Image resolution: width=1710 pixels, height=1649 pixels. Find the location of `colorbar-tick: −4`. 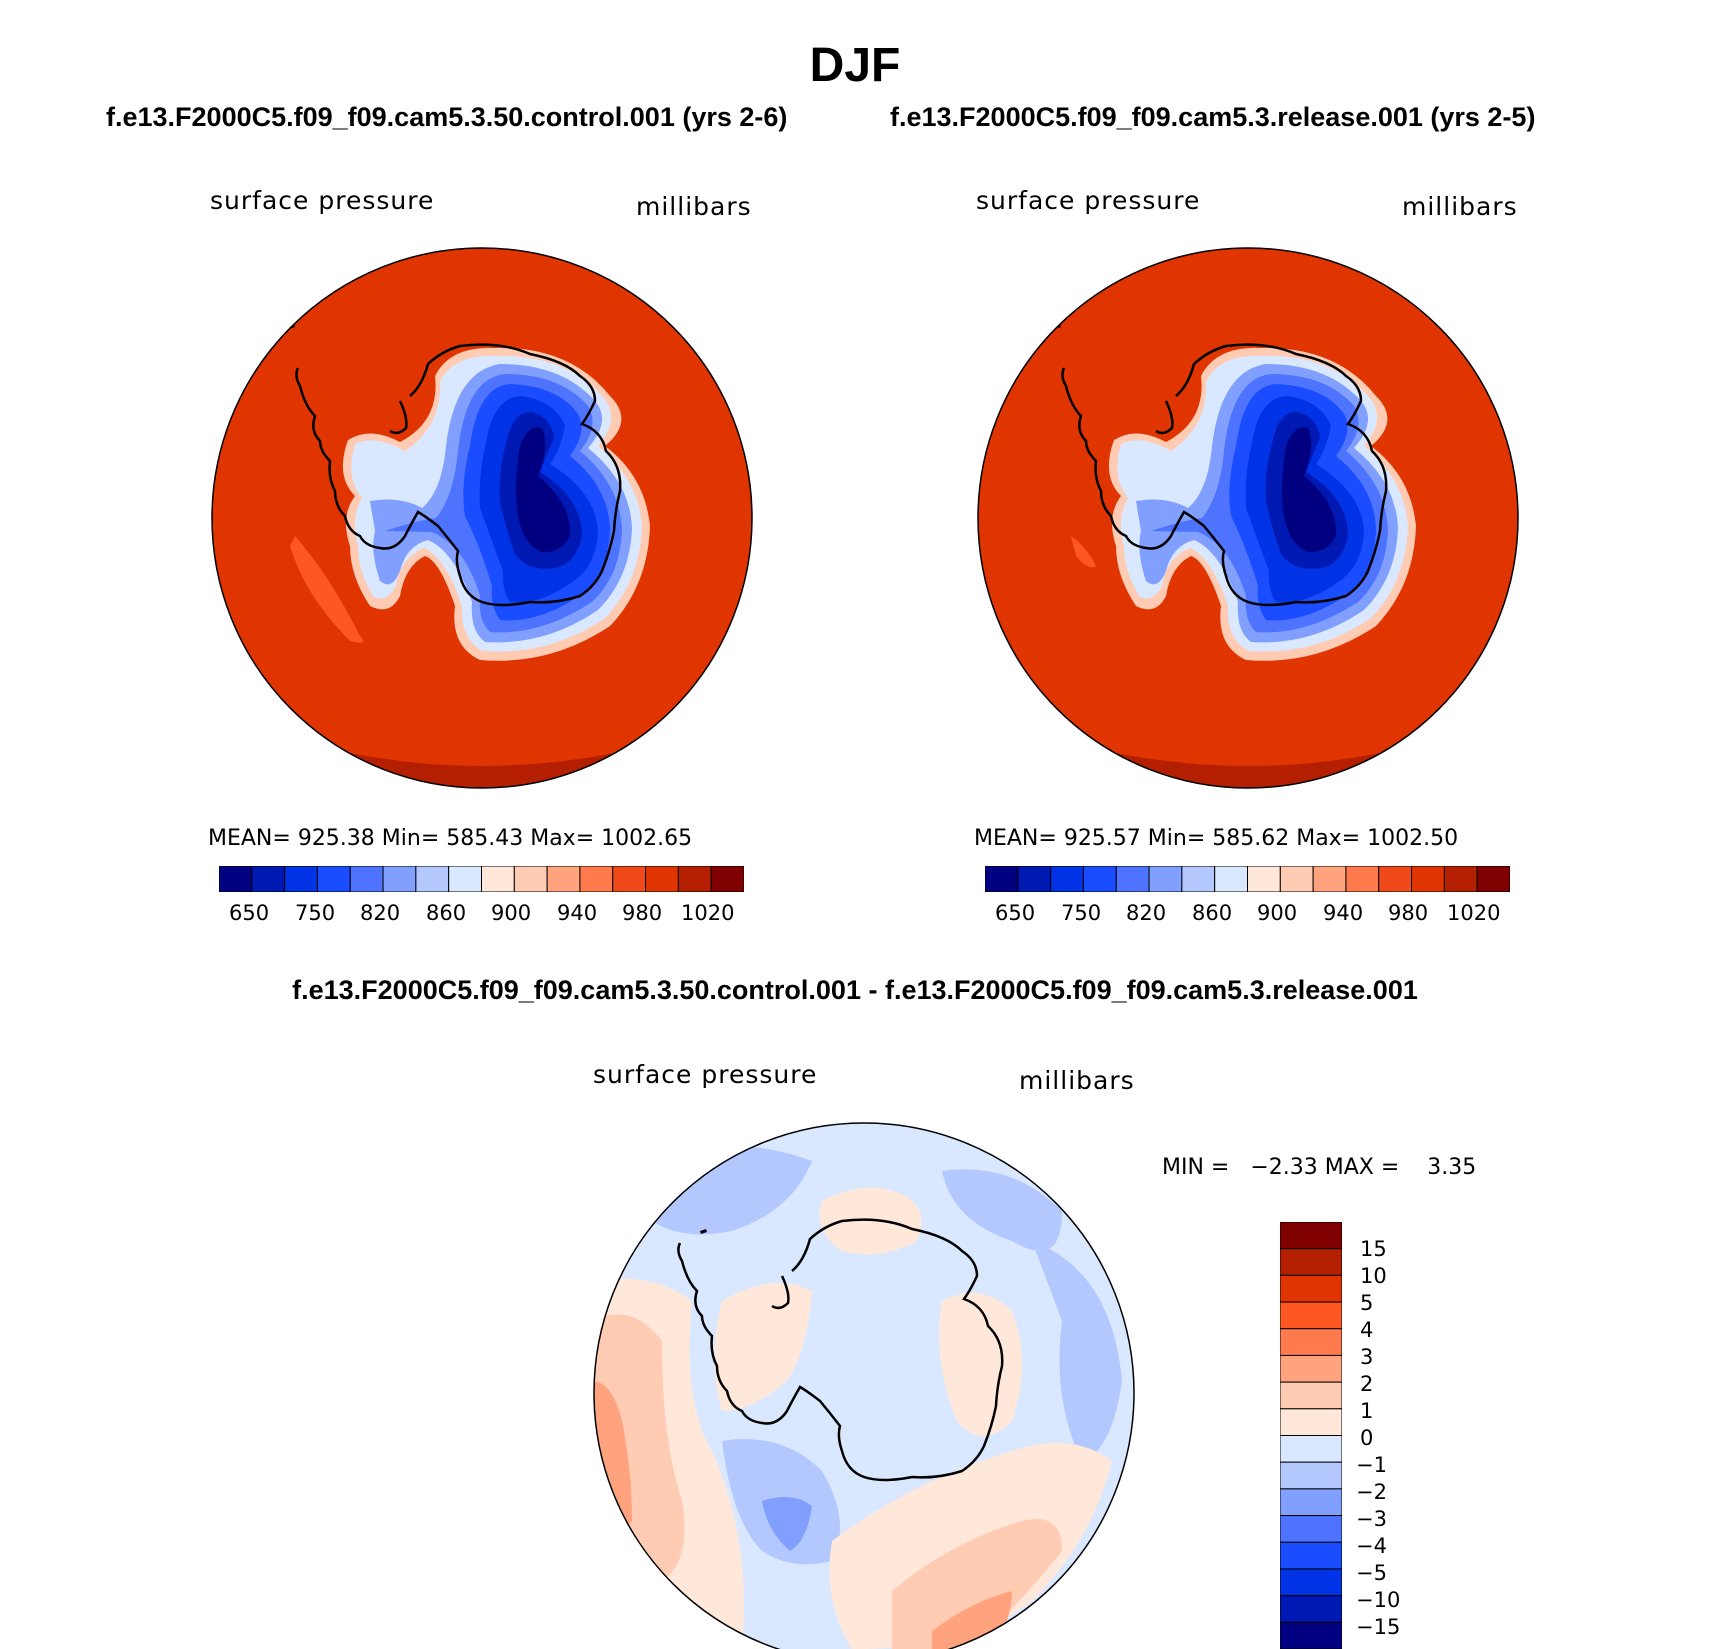

colorbar-tick: −4 is located at coordinates (1371, 1546).